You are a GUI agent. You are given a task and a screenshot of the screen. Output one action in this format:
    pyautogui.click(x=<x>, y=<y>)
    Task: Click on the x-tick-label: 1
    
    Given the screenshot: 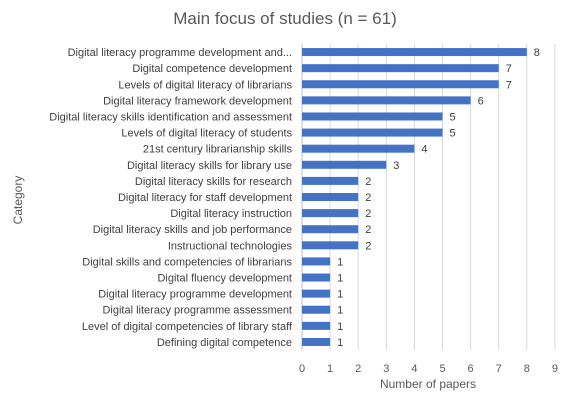 What is the action you would take?
    pyautogui.click(x=330, y=369)
    